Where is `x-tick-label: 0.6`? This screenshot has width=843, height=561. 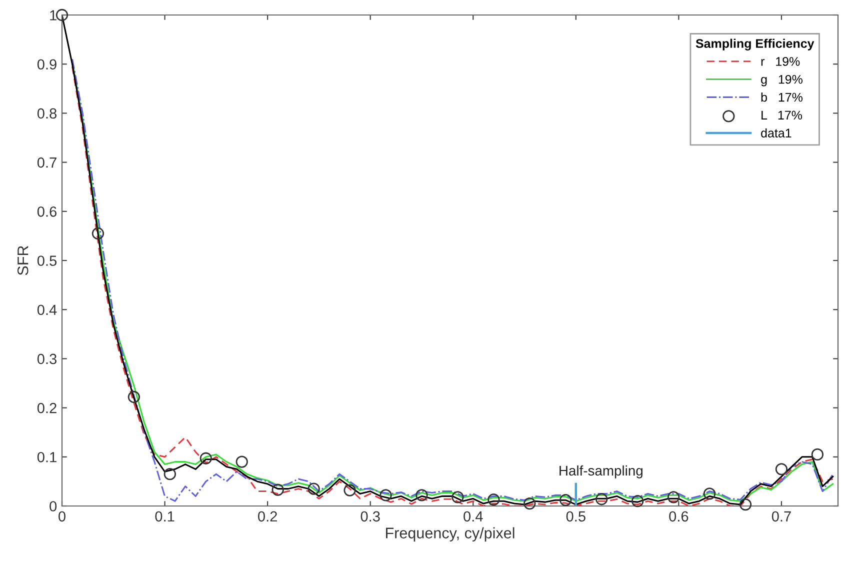 x-tick-label: 0.6 is located at coordinates (678, 516).